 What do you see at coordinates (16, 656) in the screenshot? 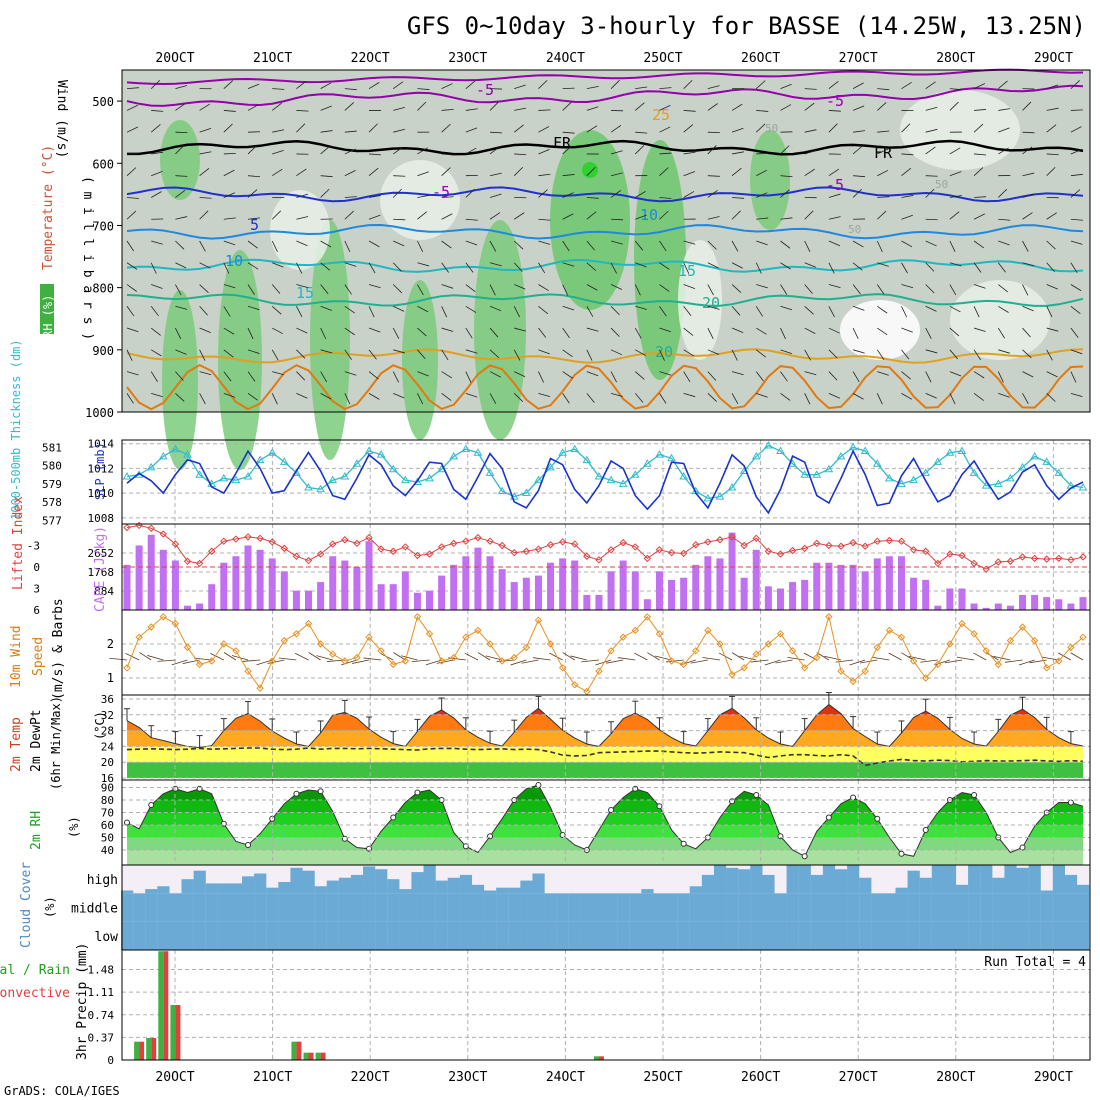
I see `wind-ylabel-a: 10m Wind` at bounding box center [16, 656].